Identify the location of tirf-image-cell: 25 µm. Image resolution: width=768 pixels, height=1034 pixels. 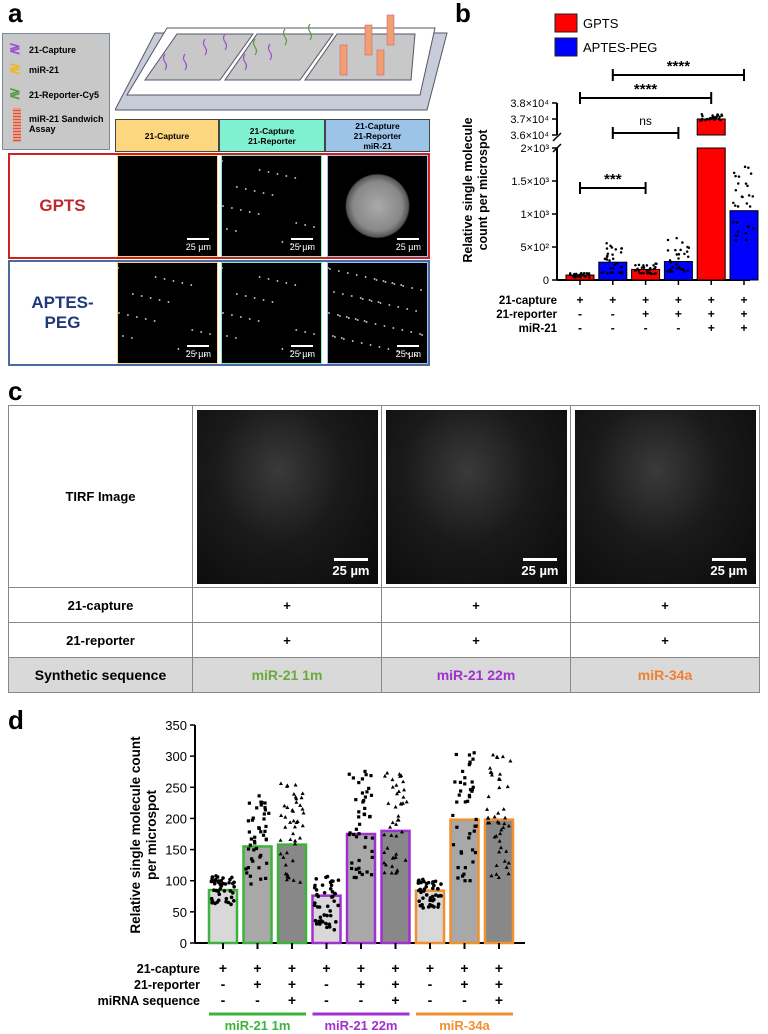
(665, 496).